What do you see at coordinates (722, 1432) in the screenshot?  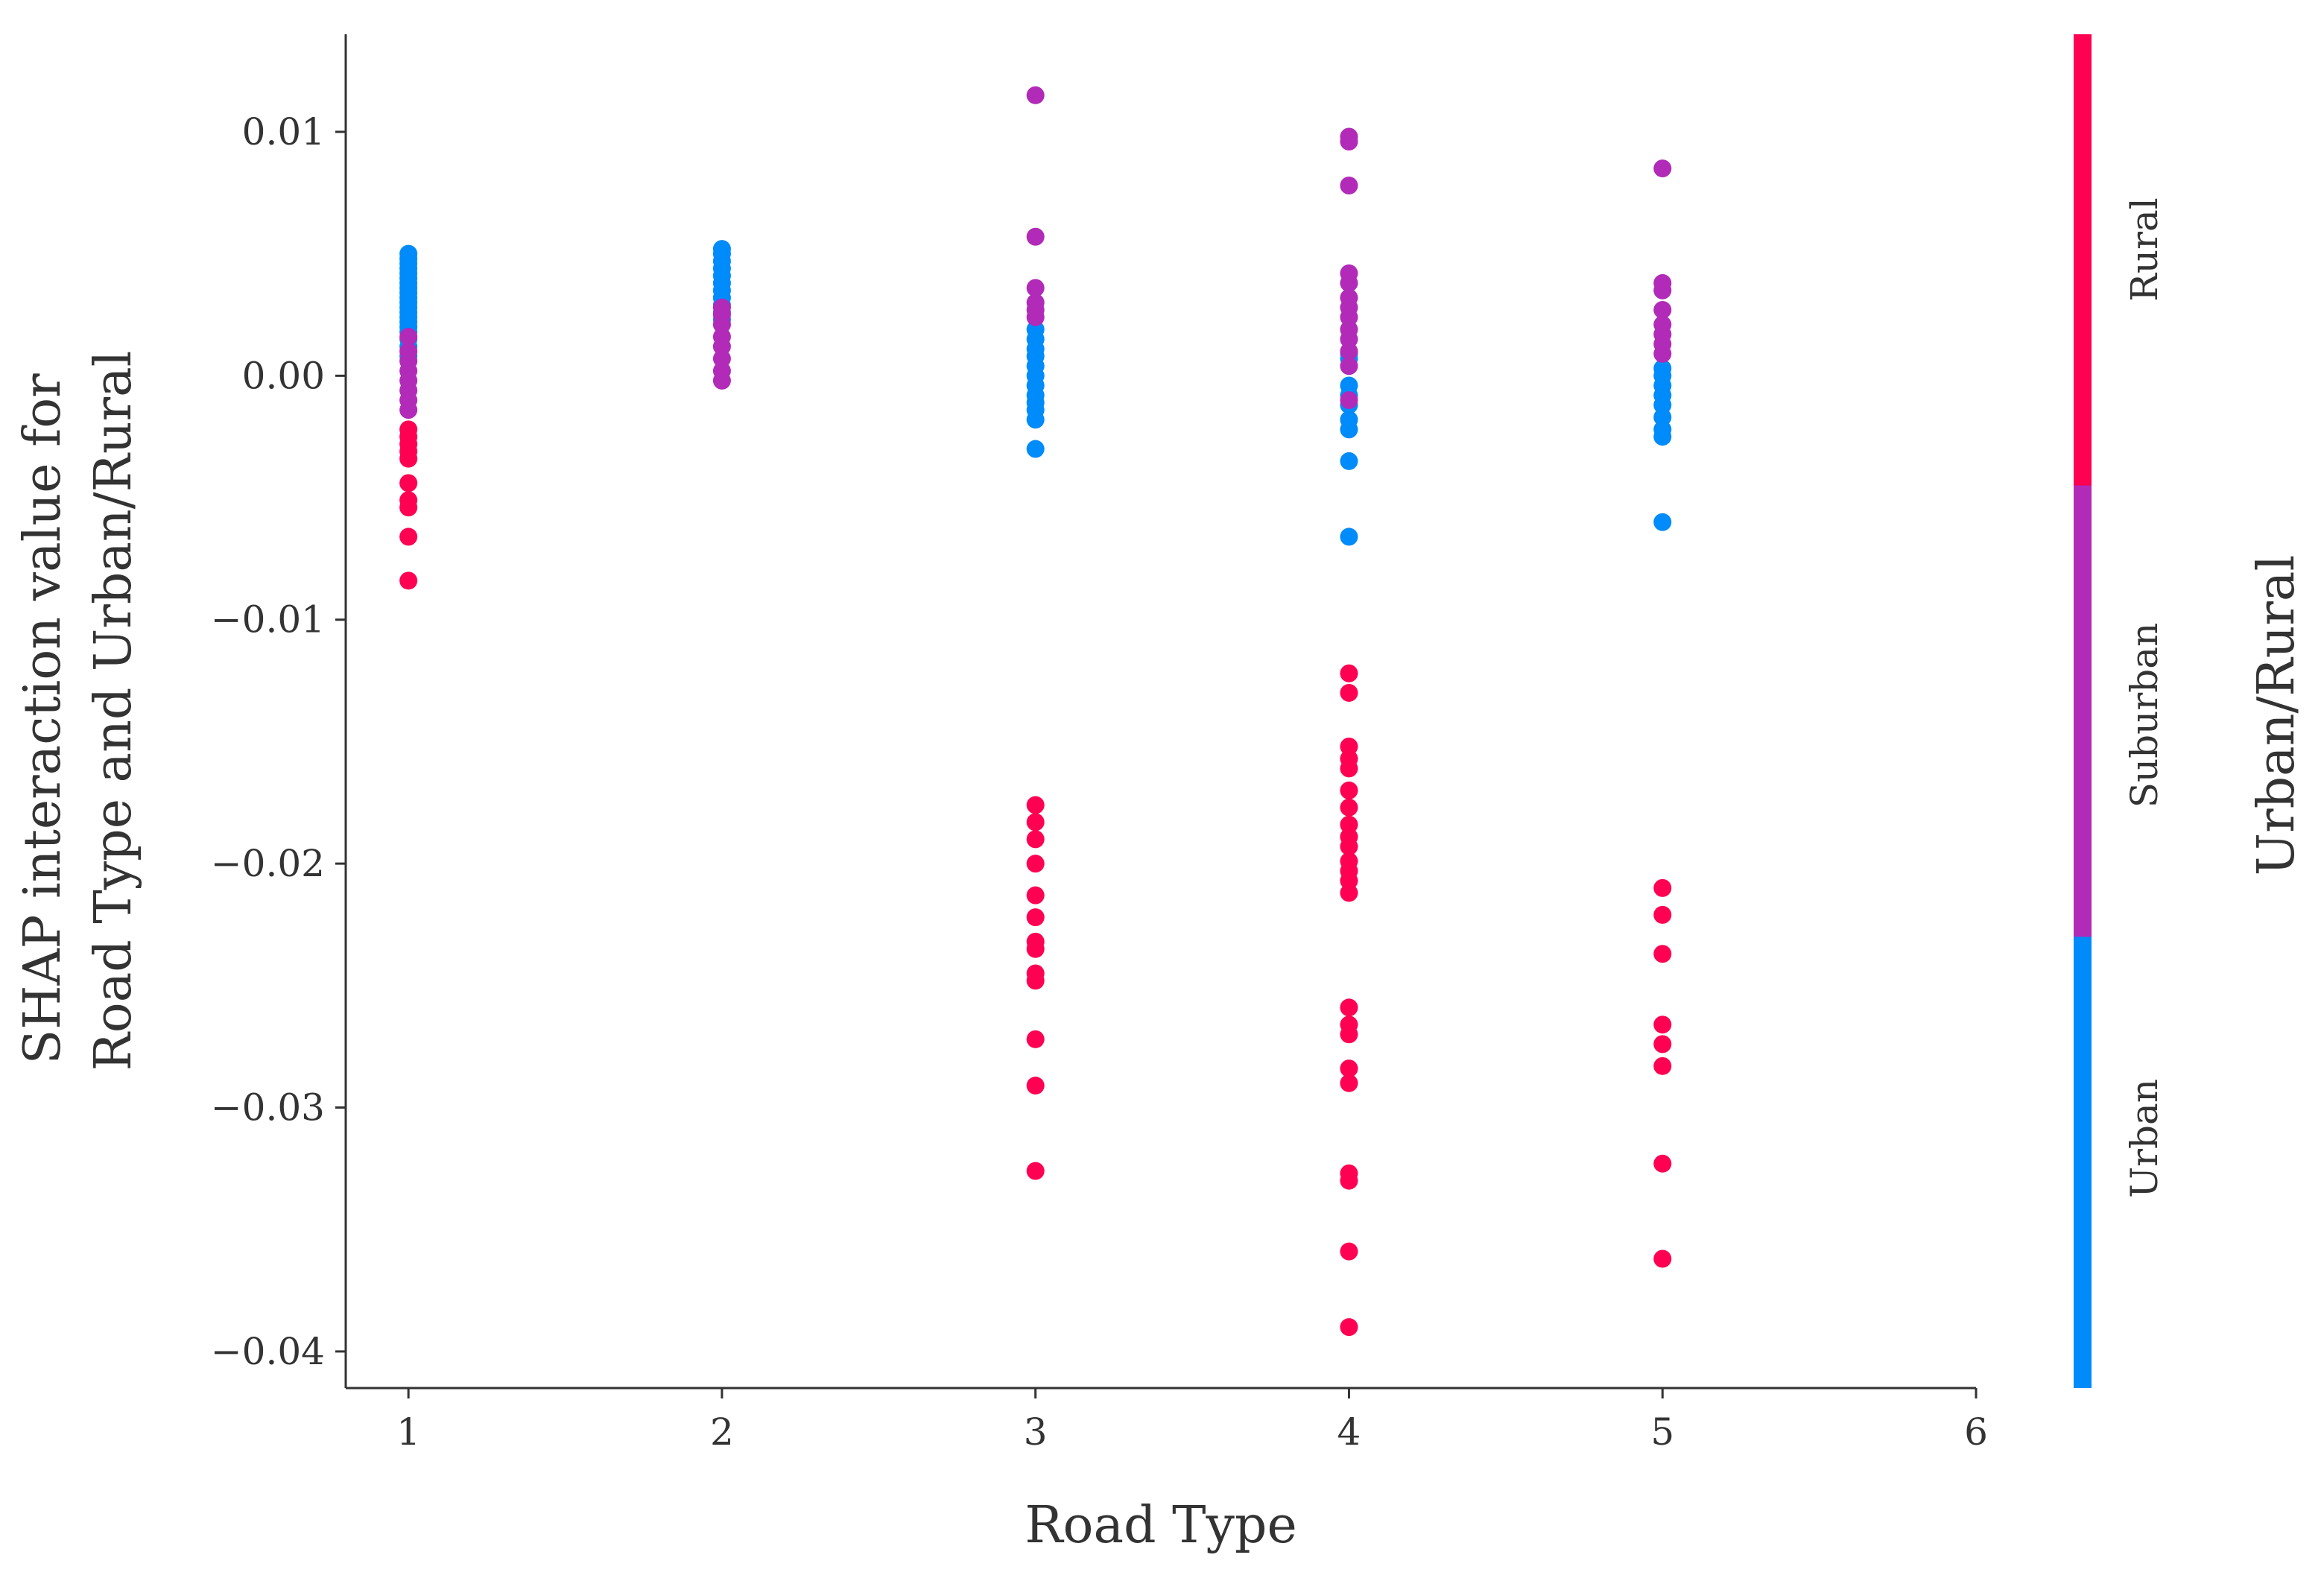 I see `x-tick-label: 2` at bounding box center [722, 1432].